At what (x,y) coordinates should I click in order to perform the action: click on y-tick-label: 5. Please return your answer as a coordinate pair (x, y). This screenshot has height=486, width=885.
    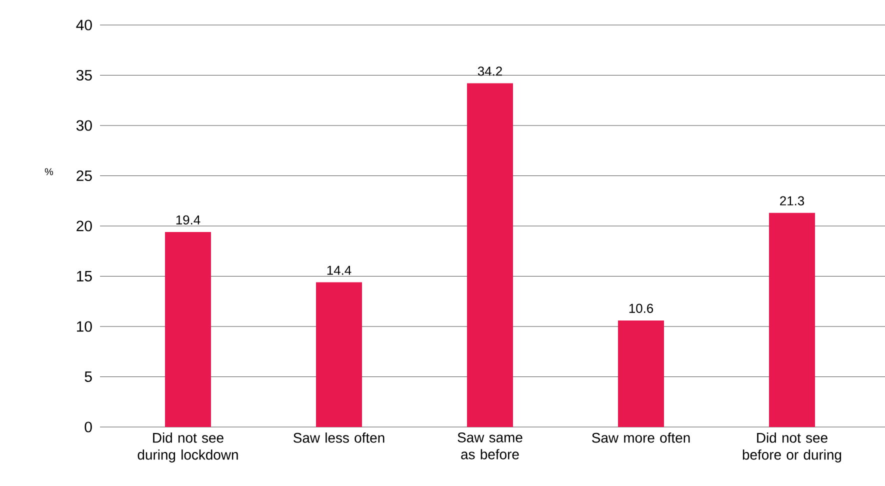
    Looking at the image, I should click on (88, 377).